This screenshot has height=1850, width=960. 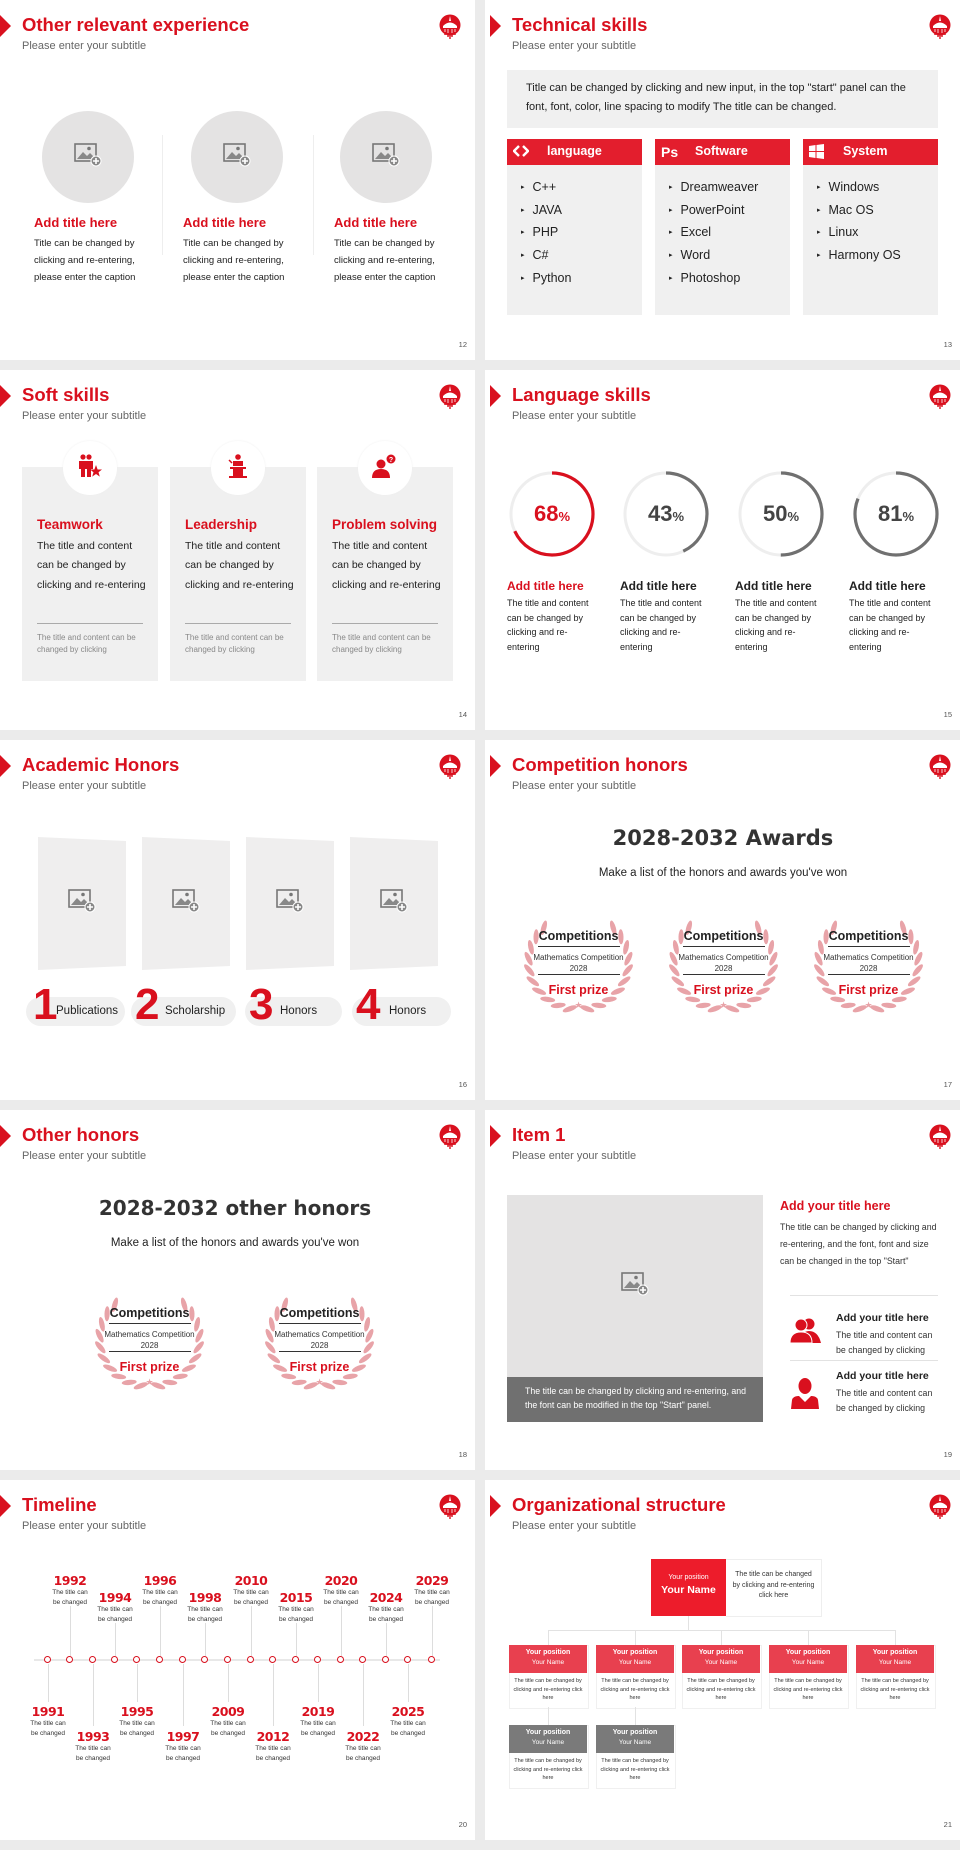 I want to click on page-number: 17, so click(x=947, y=1084).